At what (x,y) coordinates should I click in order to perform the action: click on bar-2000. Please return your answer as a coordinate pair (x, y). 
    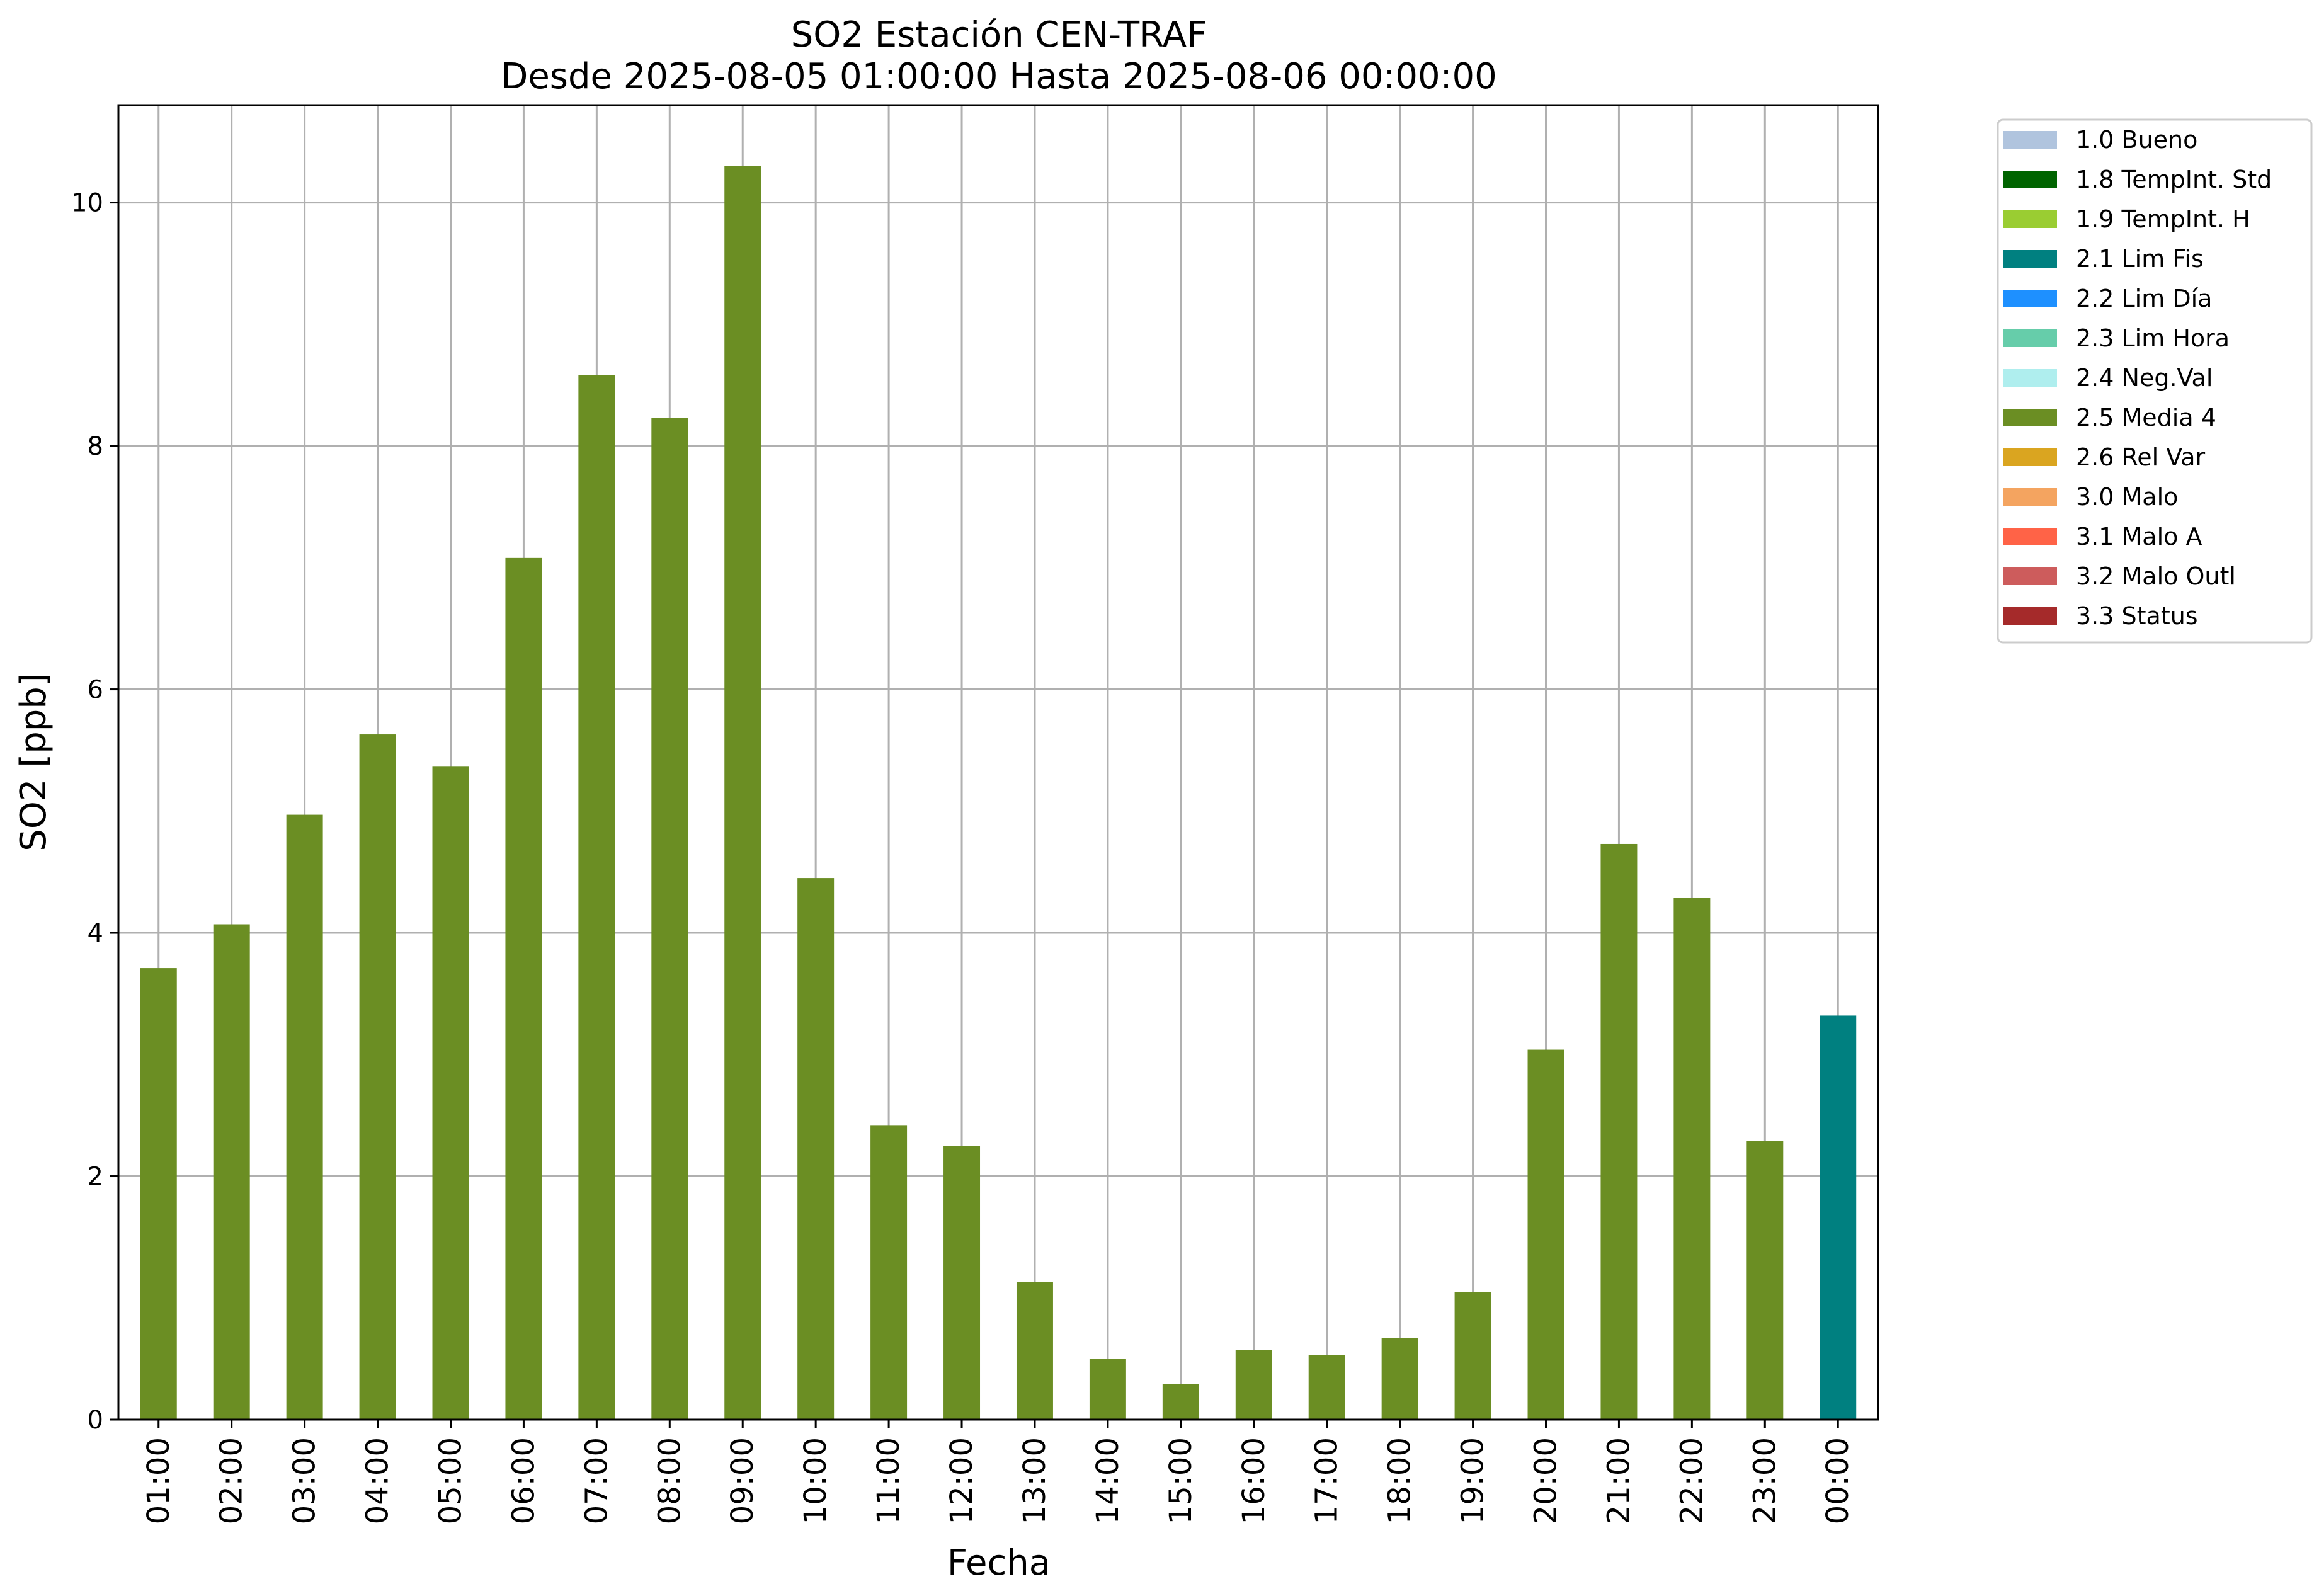
    Looking at the image, I should click on (1545, 1234).